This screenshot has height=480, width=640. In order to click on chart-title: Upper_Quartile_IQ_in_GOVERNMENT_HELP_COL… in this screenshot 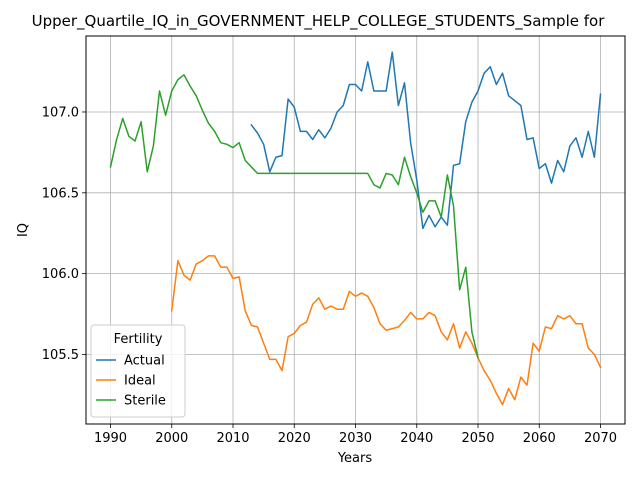, I will do `click(319, 21)`.